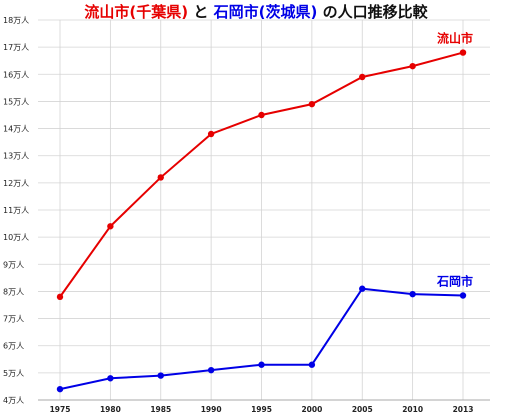  What do you see at coordinates (16, 237) in the screenshot?
I see `y-tick-label: 10万人` at bounding box center [16, 237].